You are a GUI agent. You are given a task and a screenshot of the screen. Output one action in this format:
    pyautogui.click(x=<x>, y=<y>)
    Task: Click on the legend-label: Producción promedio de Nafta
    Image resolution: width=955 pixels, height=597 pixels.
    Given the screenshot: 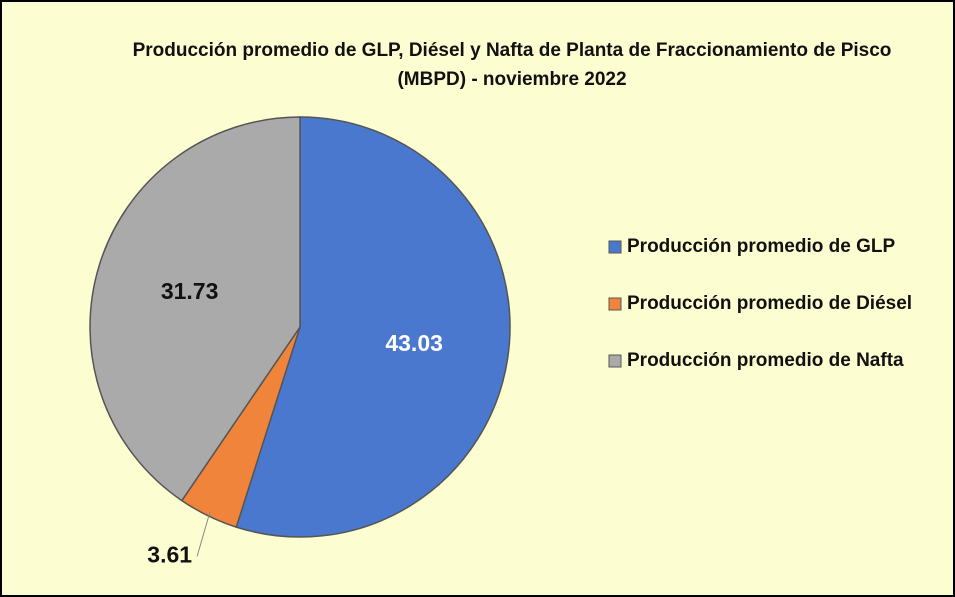 What is the action you would take?
    pyautogui.click(x=765, y=360)
    